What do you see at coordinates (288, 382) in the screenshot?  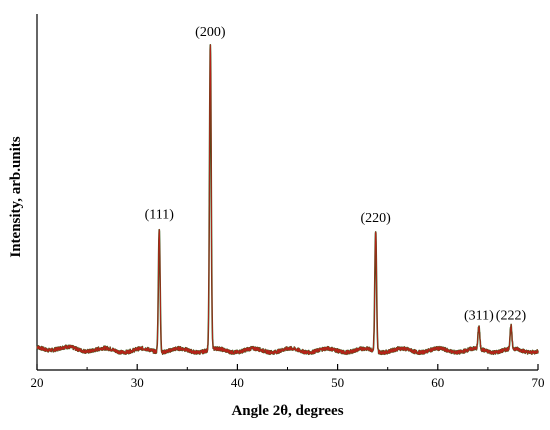 I see `x-tick-labels: 20 30 40 50 60 70` at bounding box center [288, 382].